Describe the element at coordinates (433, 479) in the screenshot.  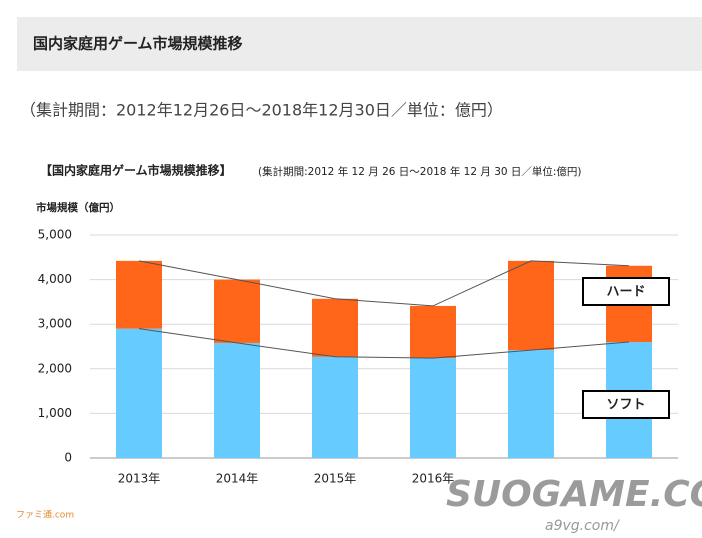
I see `x-tick-label: 2016年` at that location.